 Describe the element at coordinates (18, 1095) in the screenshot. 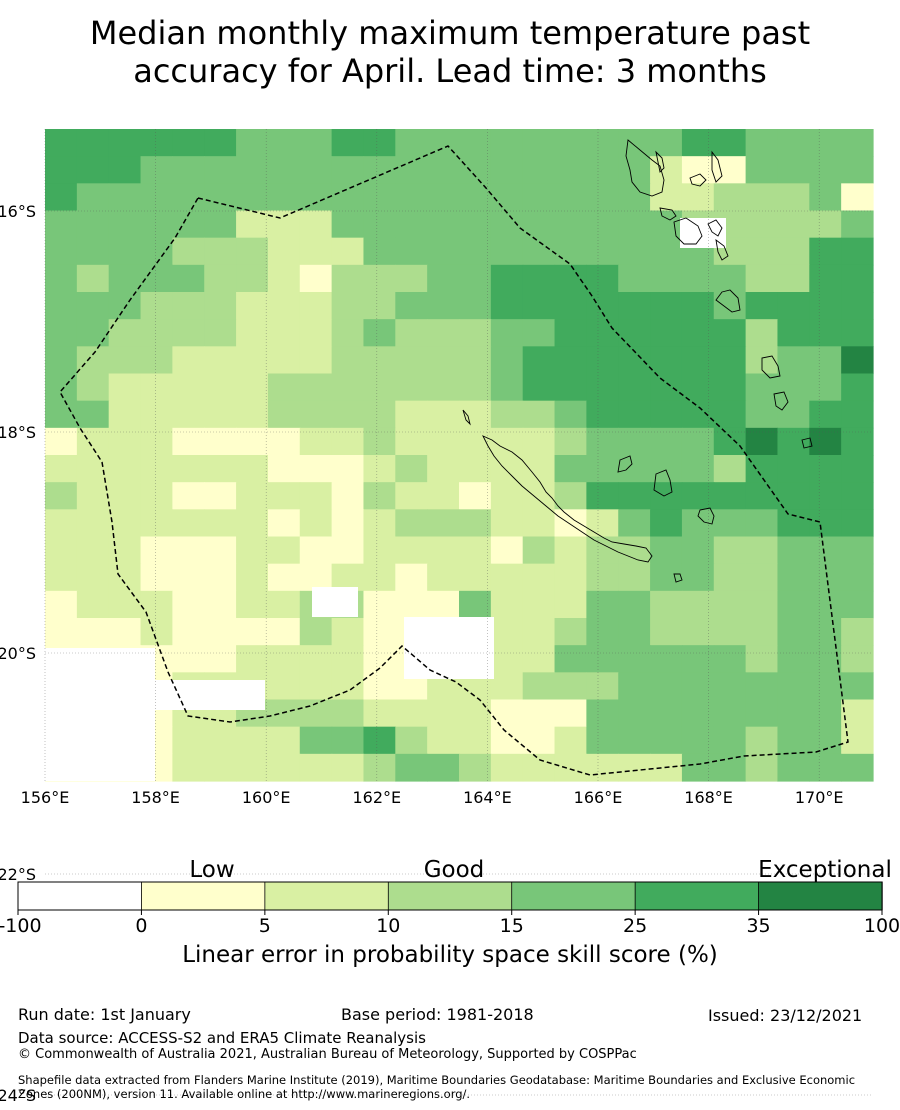

I see `latitude-label: 24°S` at that location.